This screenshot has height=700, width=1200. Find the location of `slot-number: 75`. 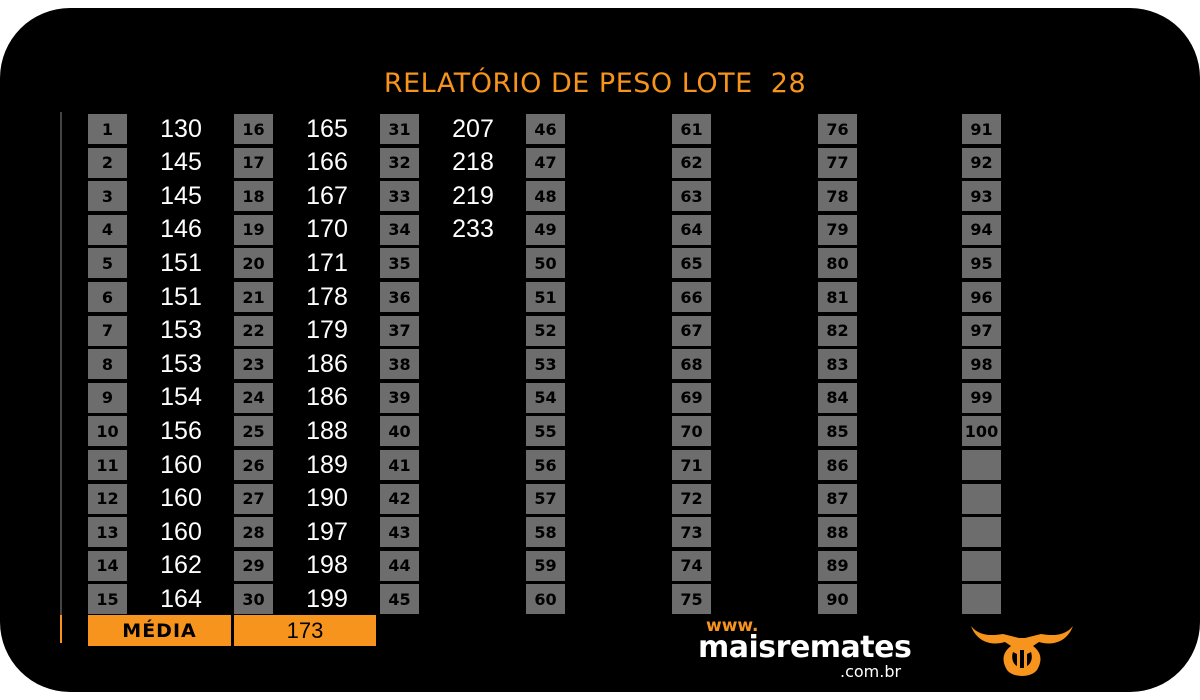

slot-number: 75 is located at coordinates (691, 599).